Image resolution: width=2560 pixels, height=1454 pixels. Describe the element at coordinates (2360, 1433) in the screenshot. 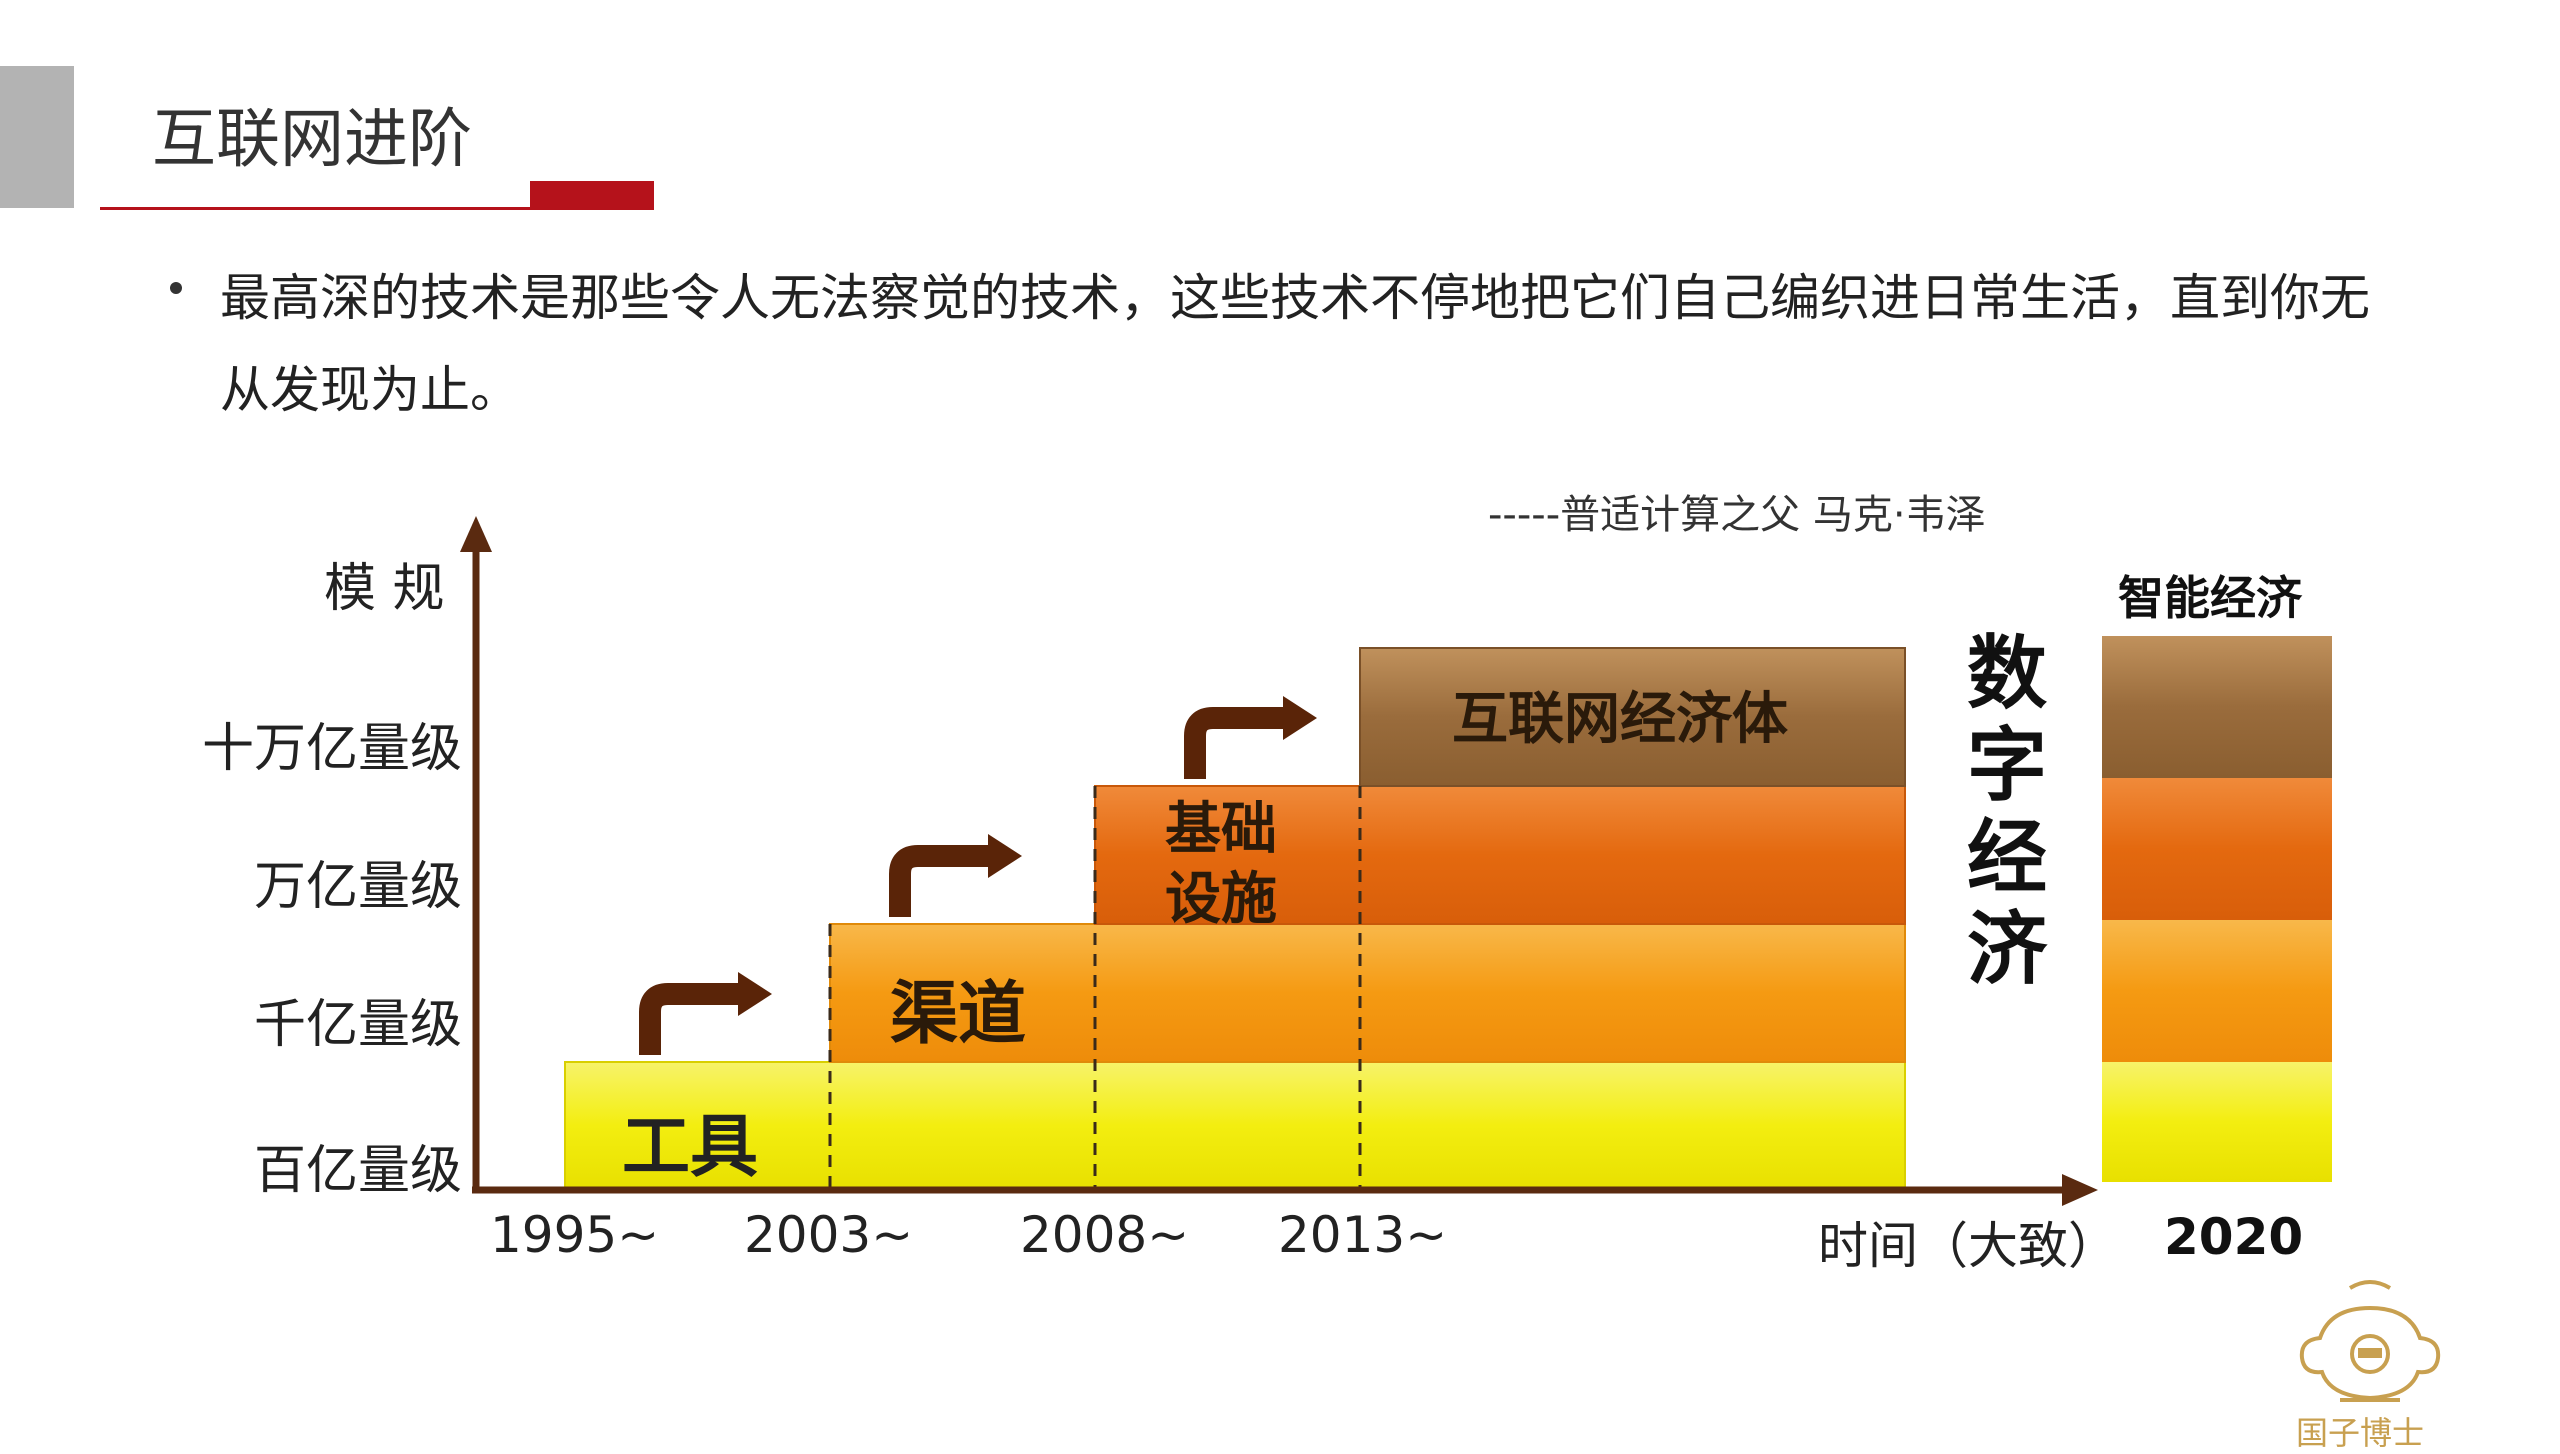

I see `logo-name: 国子博士` at that location.